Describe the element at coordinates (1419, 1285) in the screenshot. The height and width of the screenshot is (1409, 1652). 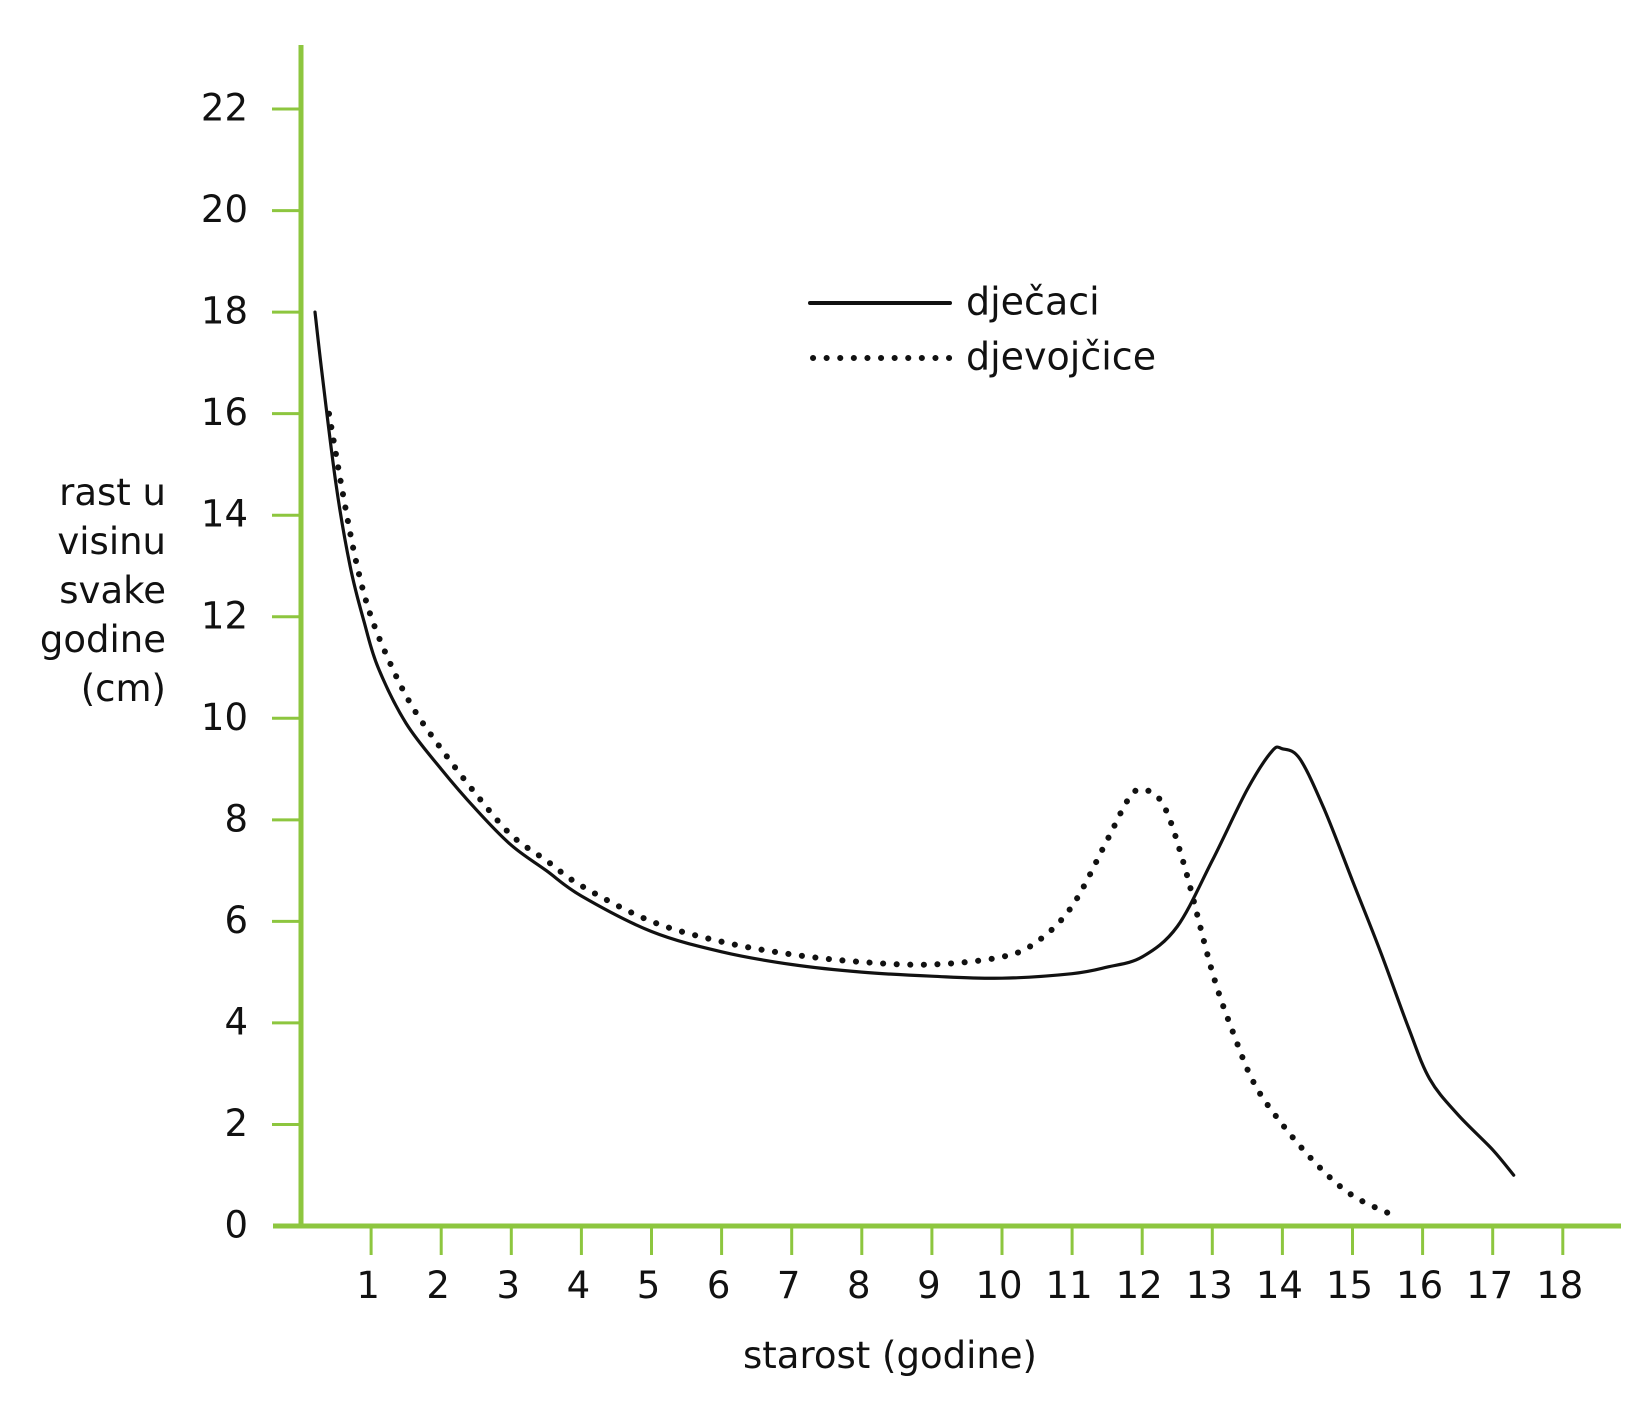
I see `x-tick-label: 16` at that location.